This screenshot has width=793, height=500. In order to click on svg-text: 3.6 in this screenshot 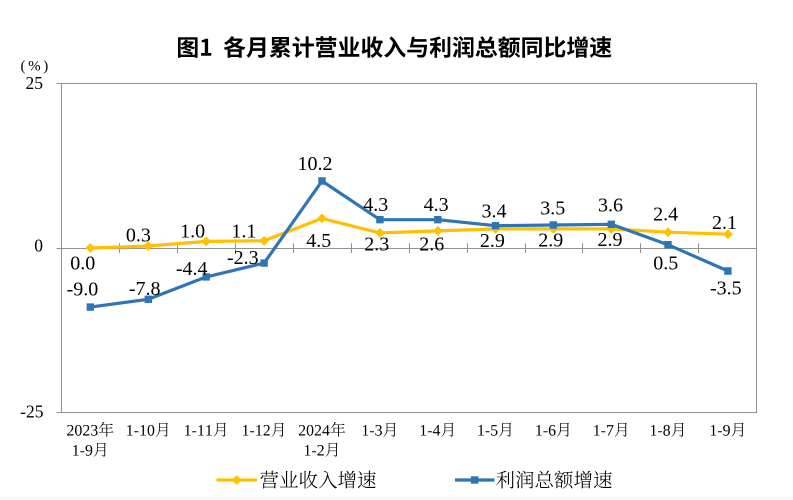, I will do `click(610, 206)`.